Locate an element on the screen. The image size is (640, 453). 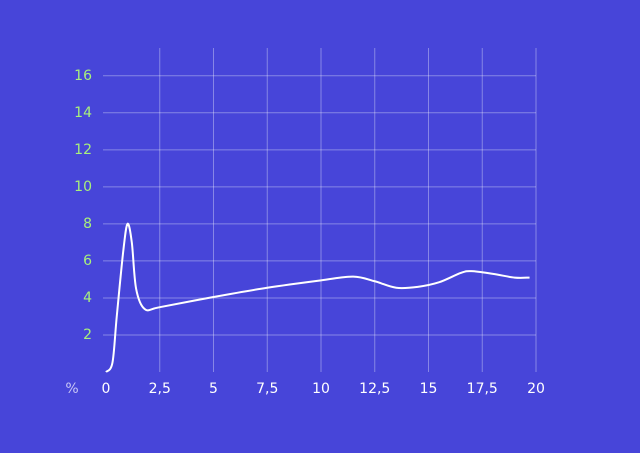
x-tick-label: 0 is located at coordinates (106, 389).